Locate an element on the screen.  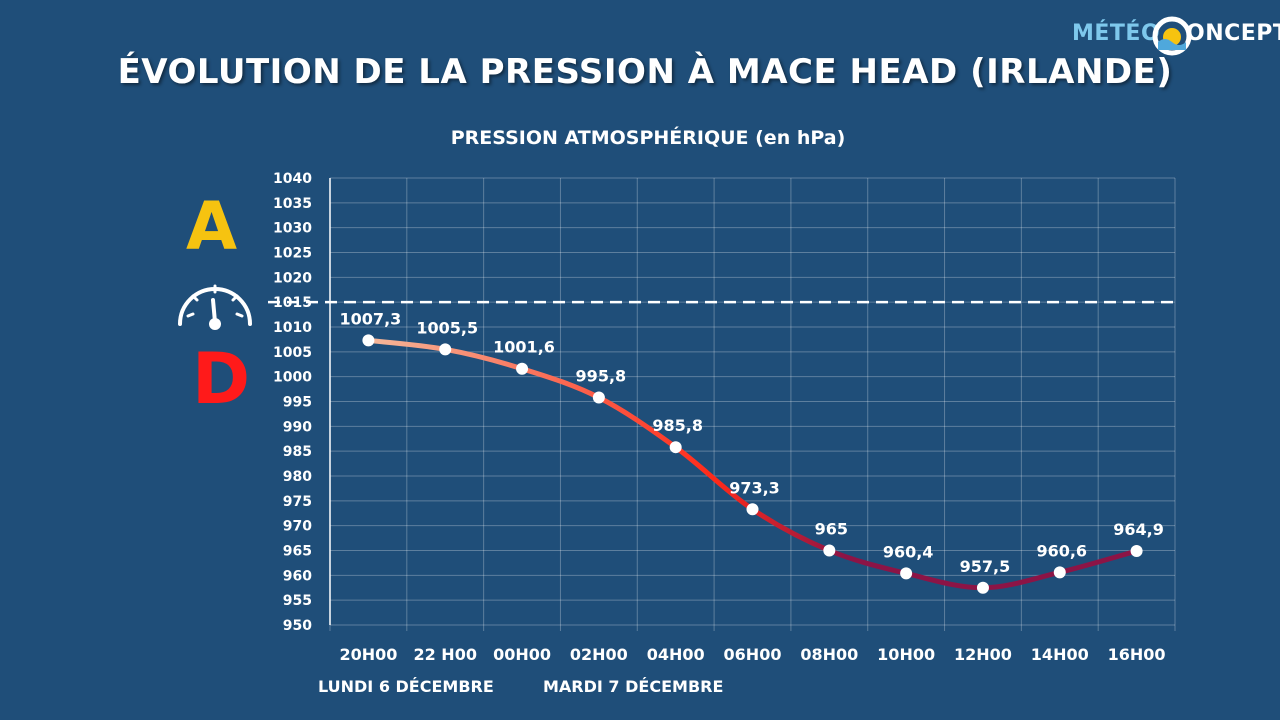
y-tick-label: 990 is located at coordinates (297, 427).